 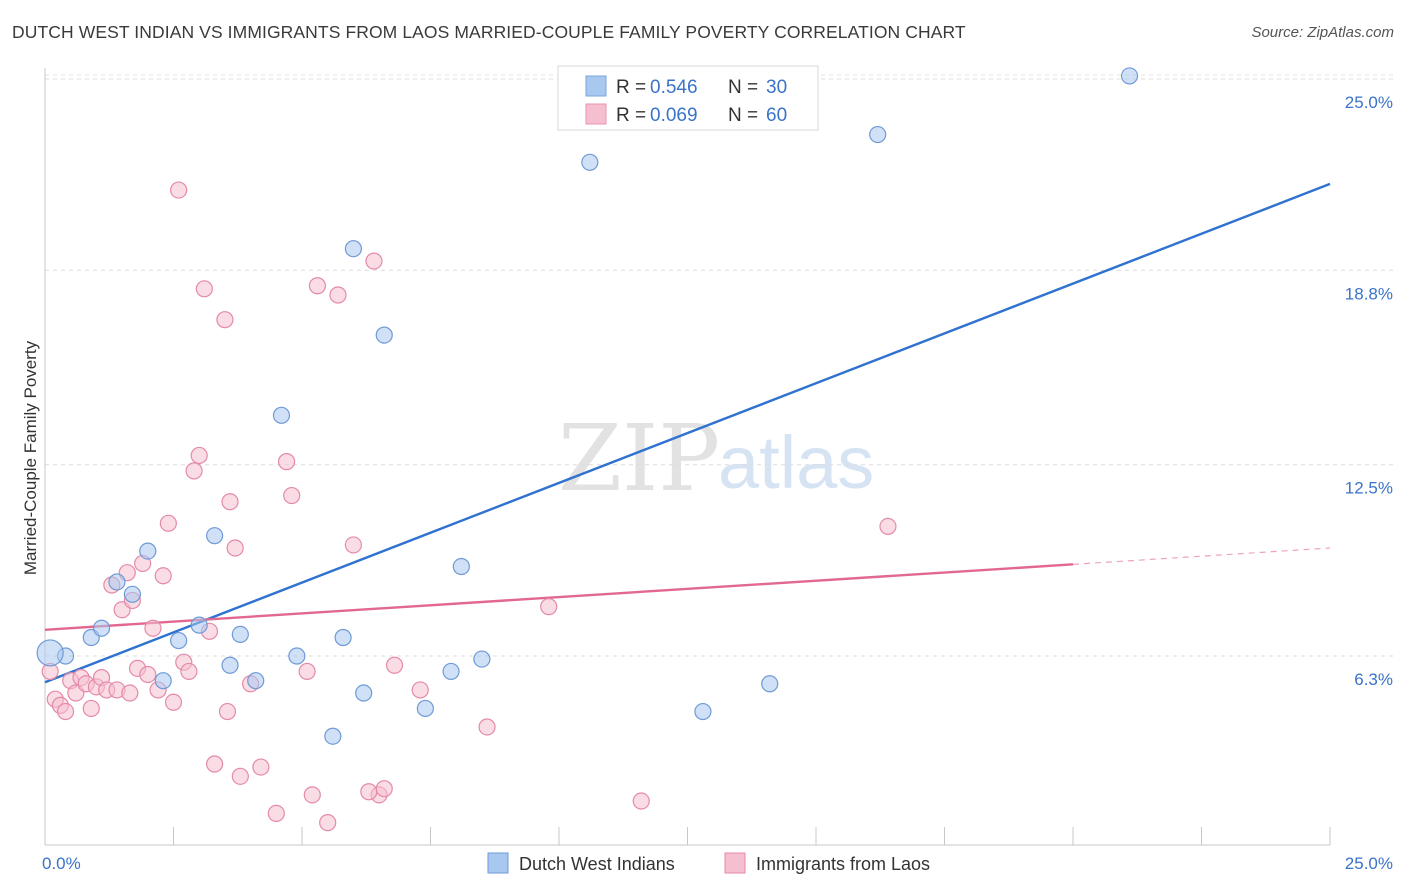 I want to click on legend-n-value: 30, so click(x=776, y=87).